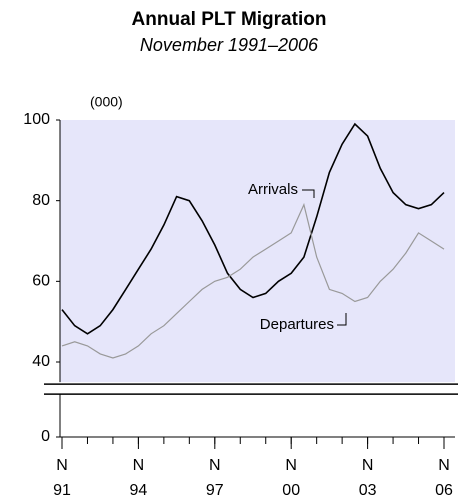 Image resolution: width=458 pixels, height=499 pixels. Describe the element at coordinates (291, 490) in the screenshot. I see `x-tick-label: 00` at that location.